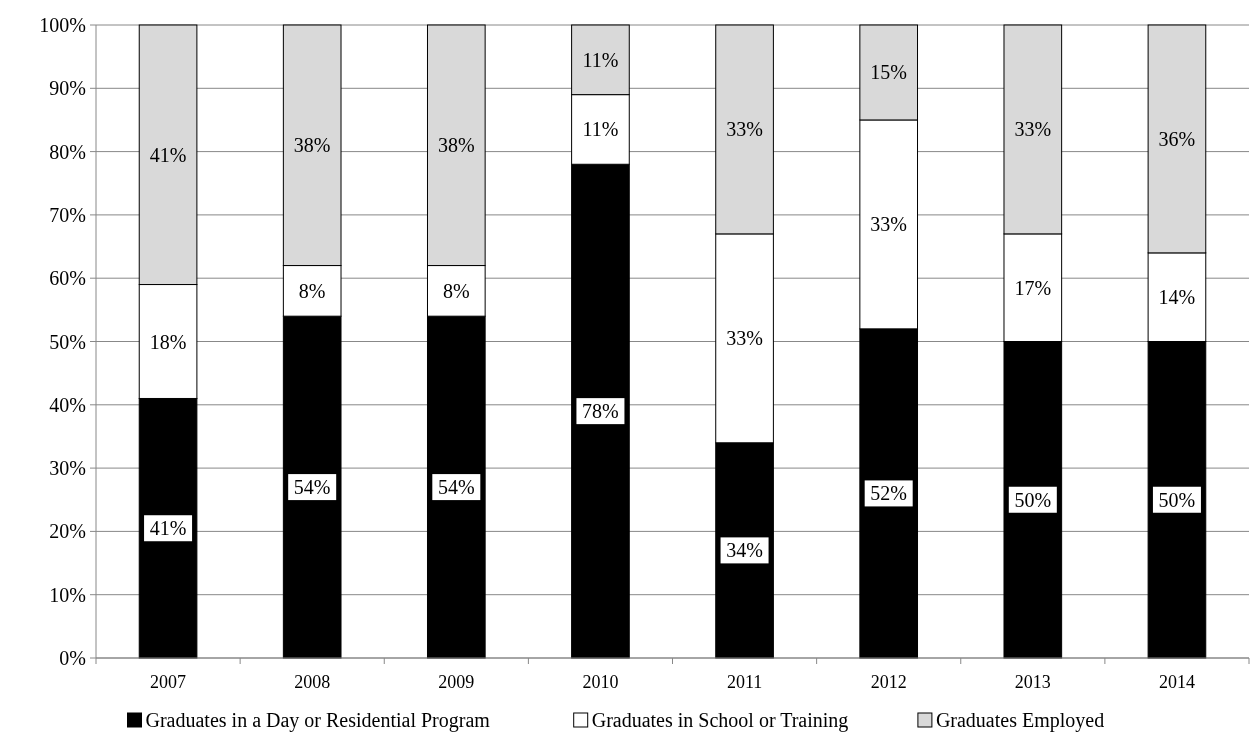  I want to click on data-label: 52%, so click(889, 493).